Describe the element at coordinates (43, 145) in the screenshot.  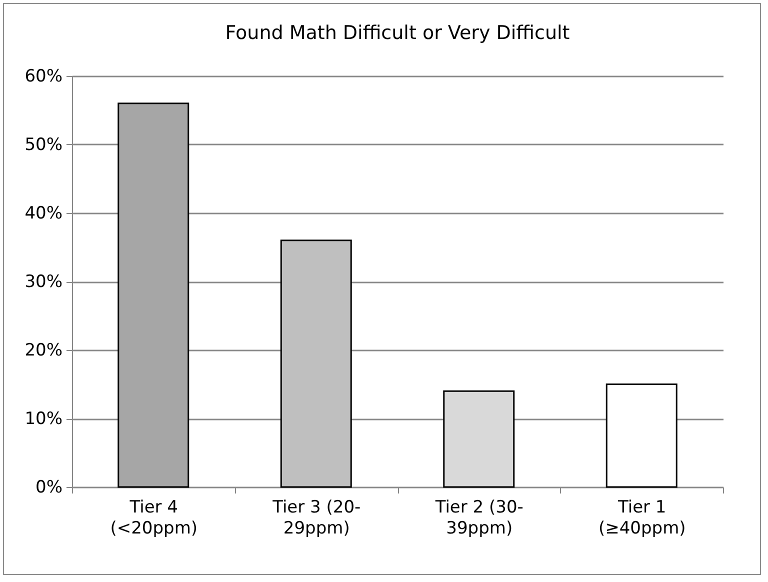
I see `y-tick-label: 50%` at that location.